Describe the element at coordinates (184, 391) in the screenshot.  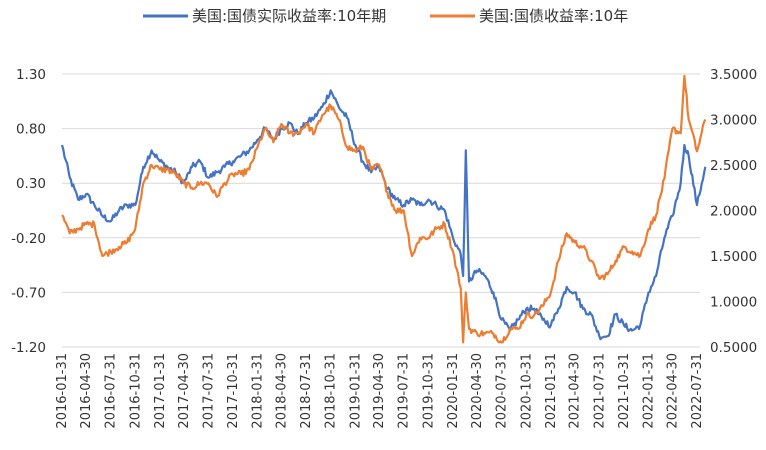
I see `x-tick-label: 2017-04-30` at that location.